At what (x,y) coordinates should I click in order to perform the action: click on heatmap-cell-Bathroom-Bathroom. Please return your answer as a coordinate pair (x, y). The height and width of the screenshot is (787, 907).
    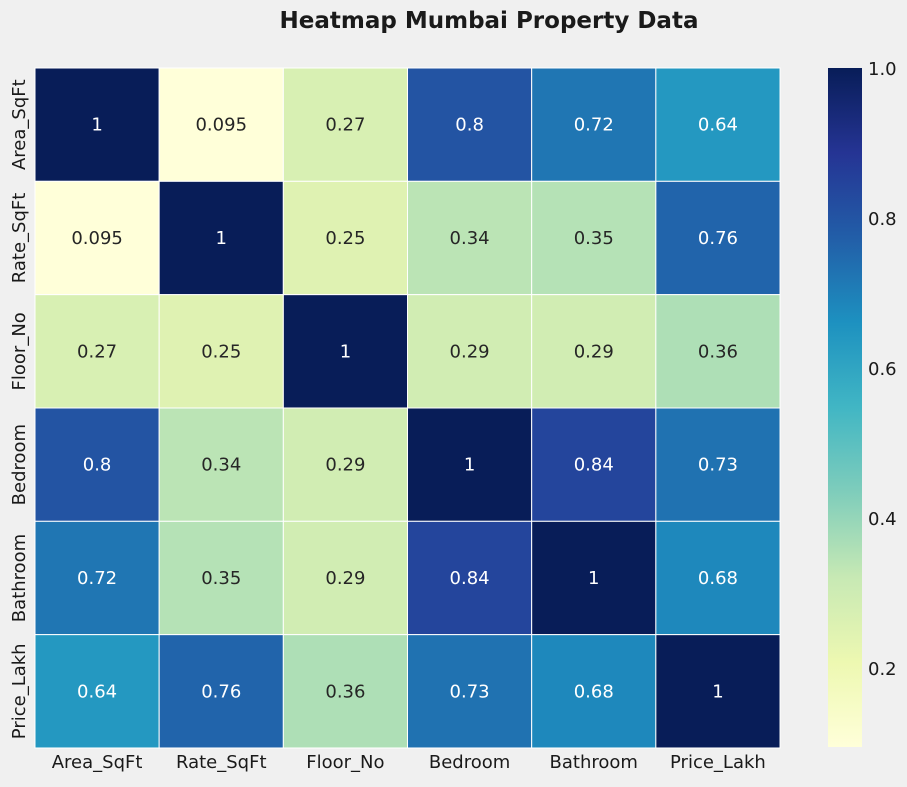
    Looking at the image, I should click on (594, 578).